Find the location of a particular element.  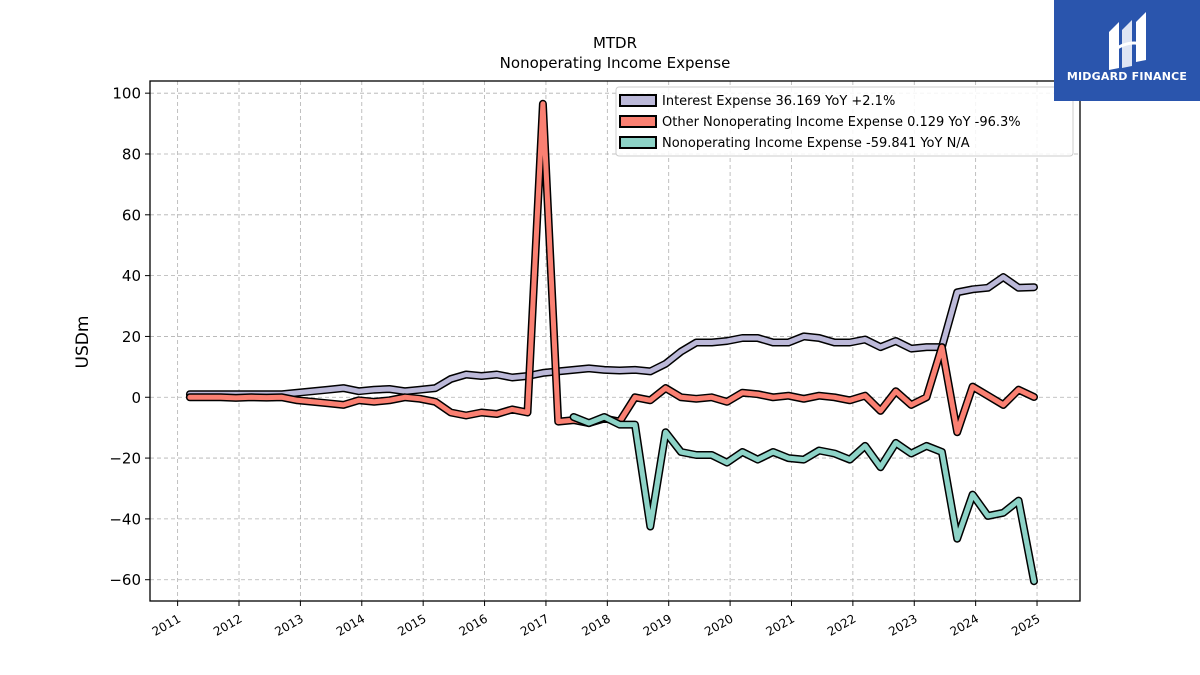

y-tick-label: 20 is located at coordinates (131, 337).